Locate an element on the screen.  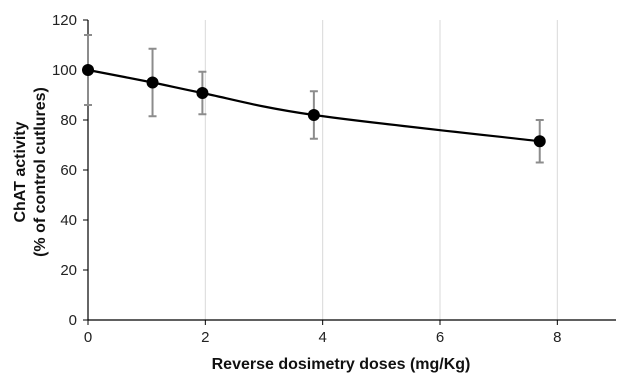
x-tick-label: 8 is located at coordinates (557, 337).